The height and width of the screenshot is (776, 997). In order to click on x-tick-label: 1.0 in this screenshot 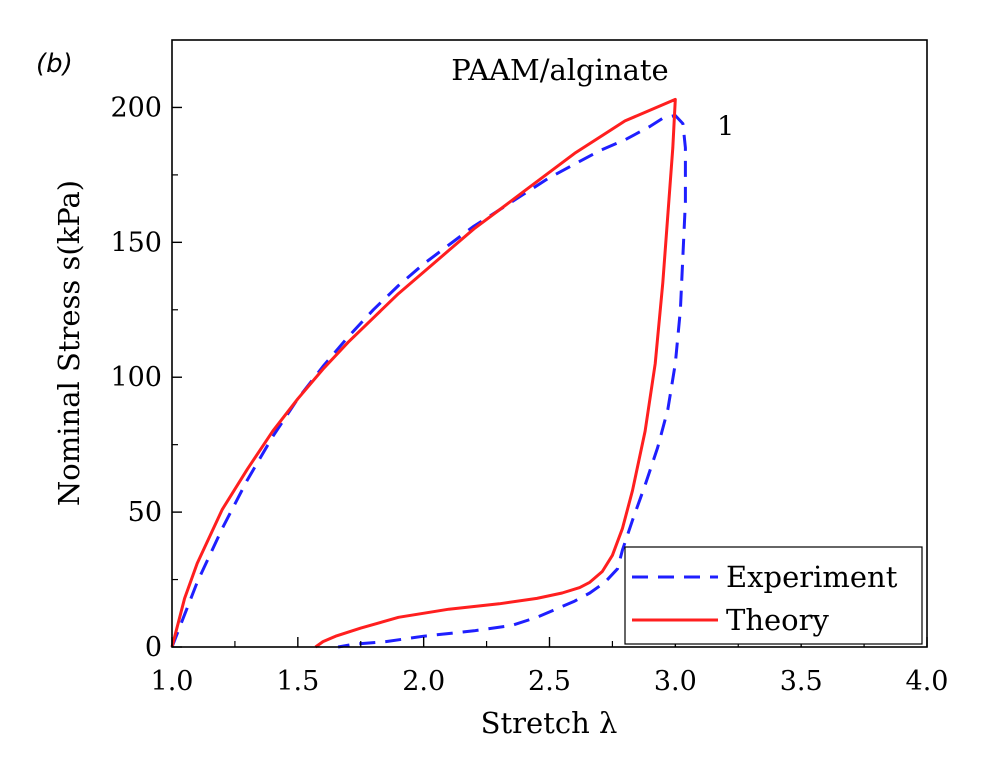, I will do `click(172, 681)`.